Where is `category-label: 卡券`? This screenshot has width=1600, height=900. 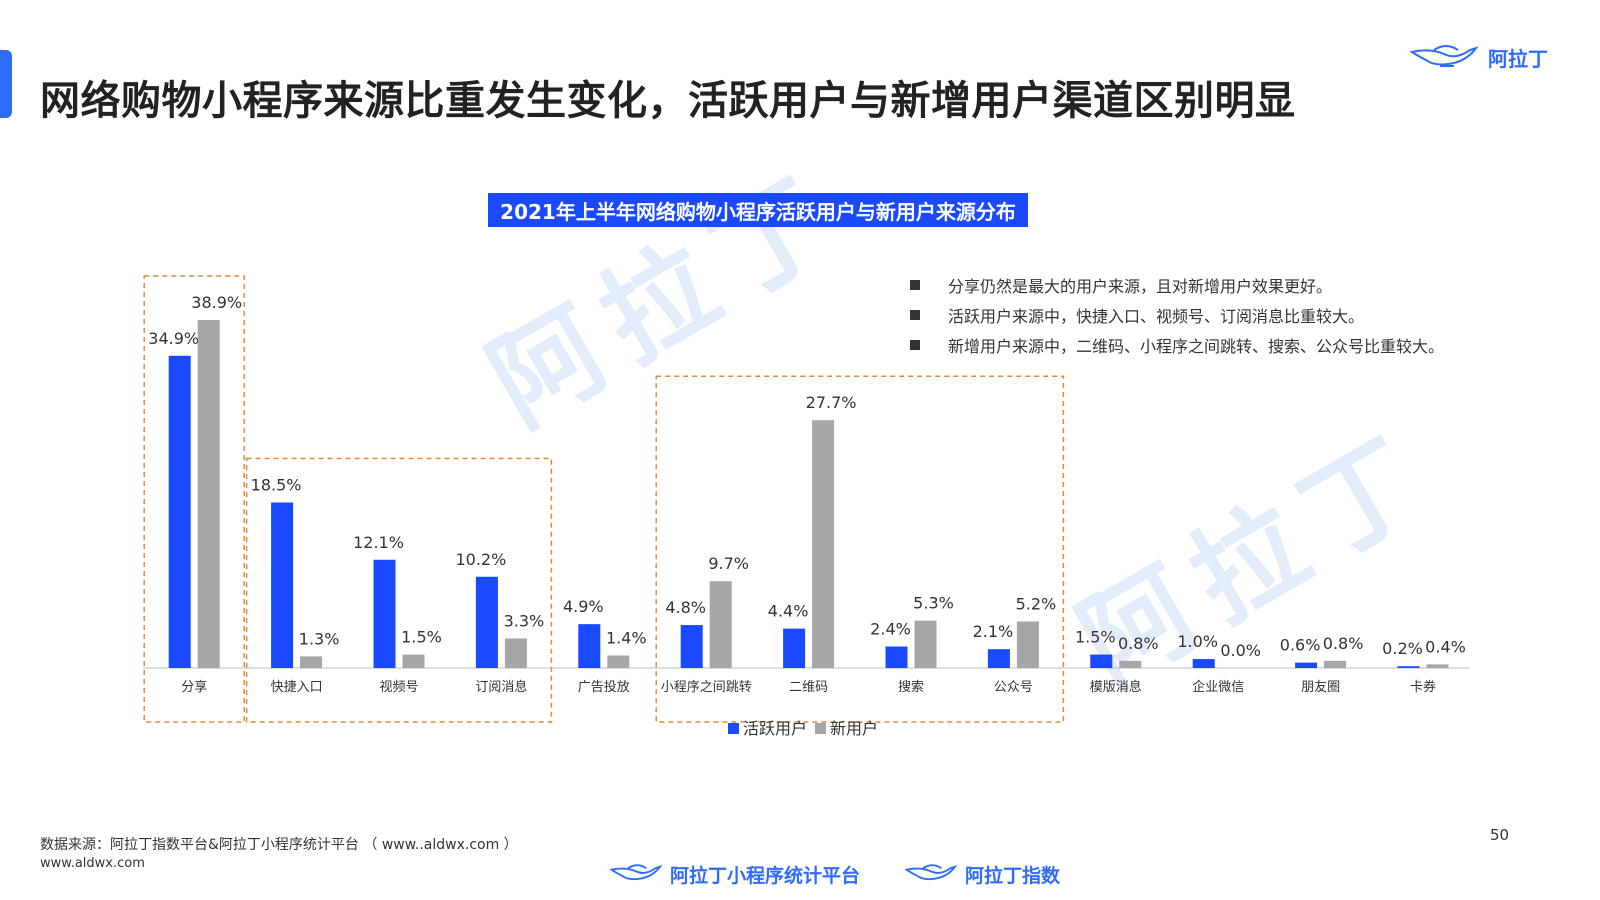 category-label: 卡券 is located at coordinates (1423, 687).